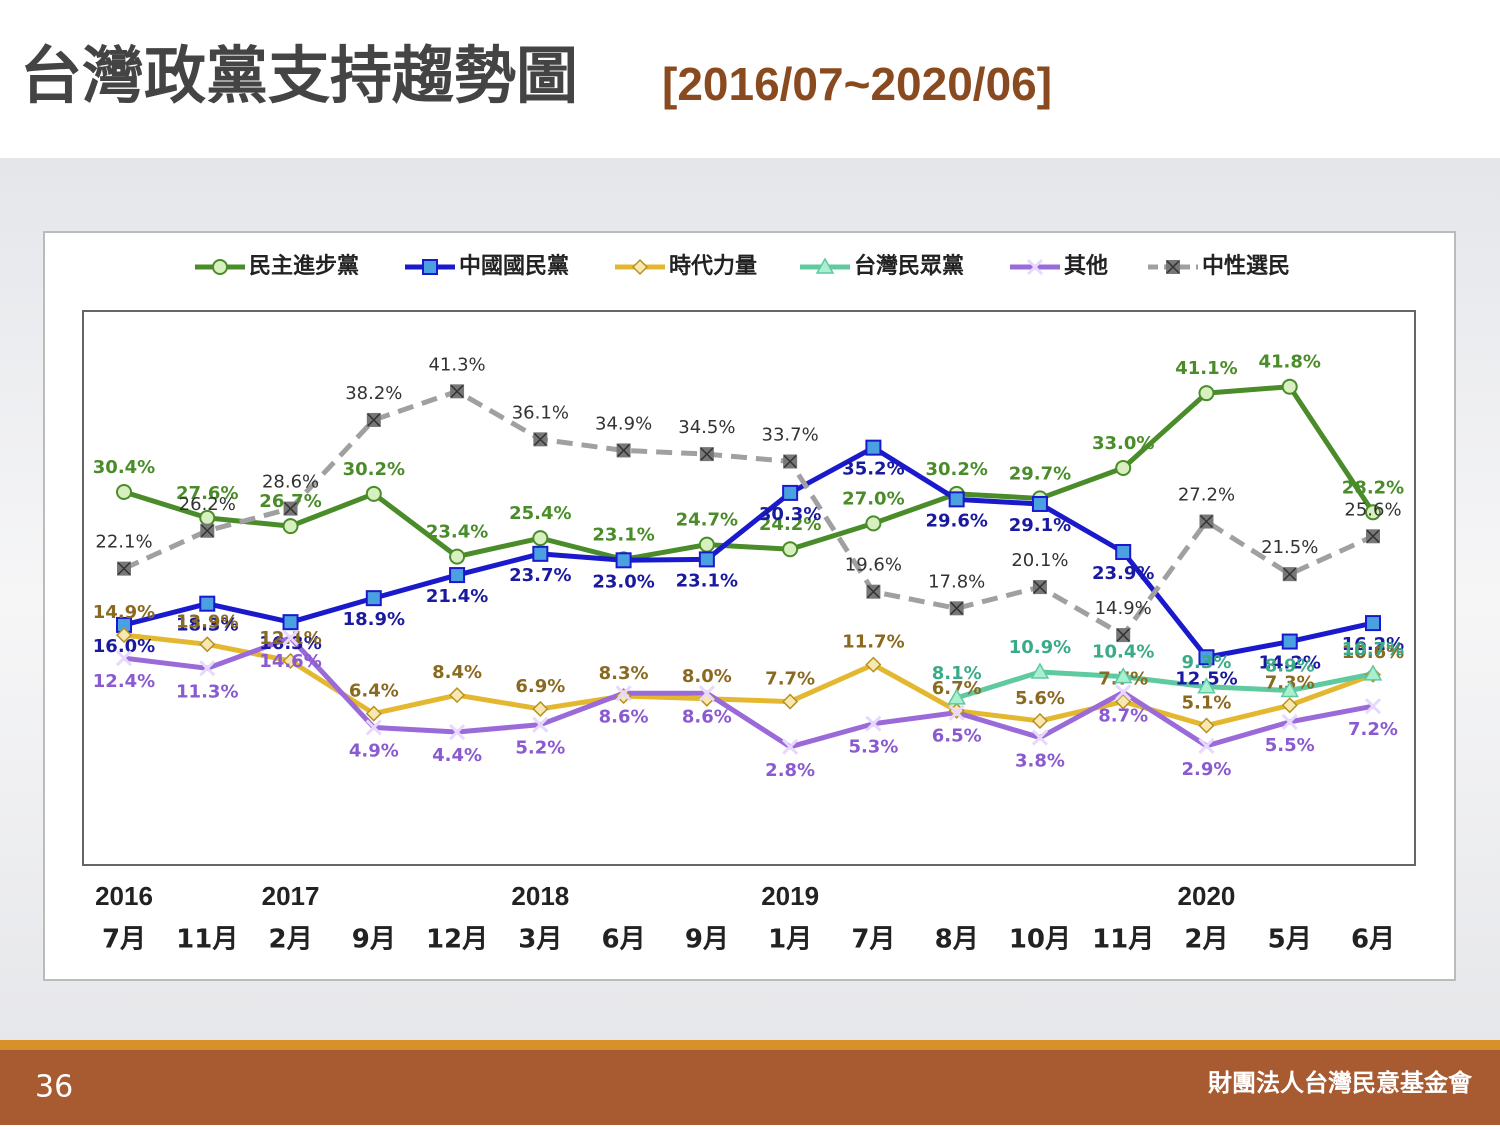  What do you see at coordinates (540, 940) in the screenshot?
I see `x-tick-label: 3月` at bounding box center [540, 940].